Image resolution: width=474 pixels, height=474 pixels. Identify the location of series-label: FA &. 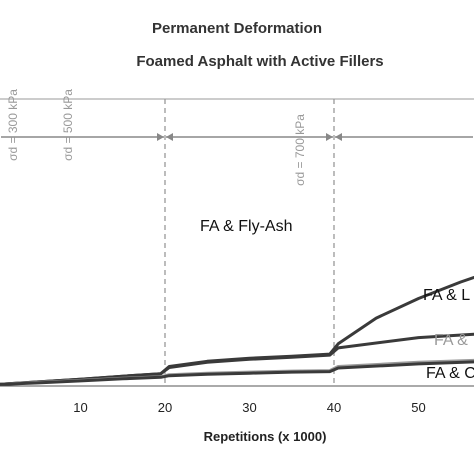
(451, 340).